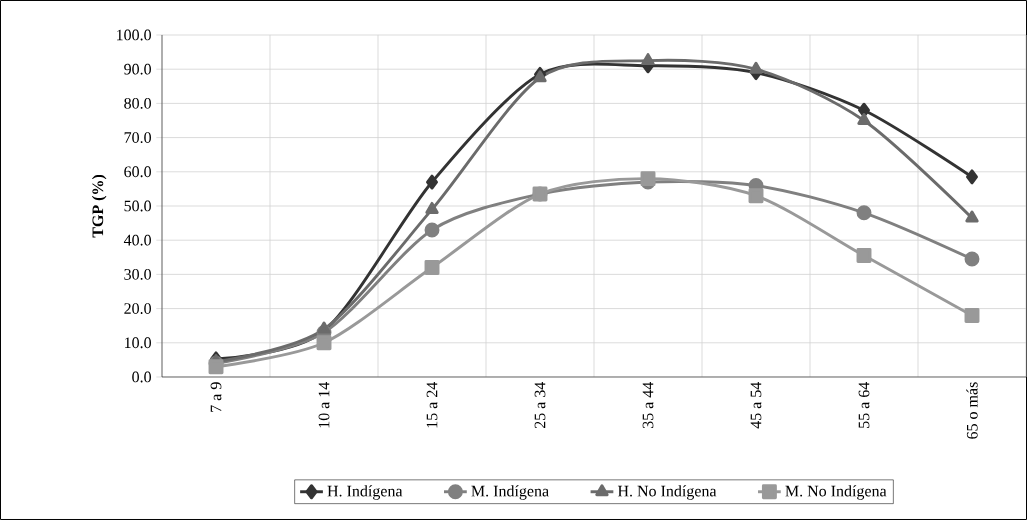  What do you see at coordinates (137, 103) in the screenshot?
I see `y-tick-label: 80.0` at bounding box center [137, 103].